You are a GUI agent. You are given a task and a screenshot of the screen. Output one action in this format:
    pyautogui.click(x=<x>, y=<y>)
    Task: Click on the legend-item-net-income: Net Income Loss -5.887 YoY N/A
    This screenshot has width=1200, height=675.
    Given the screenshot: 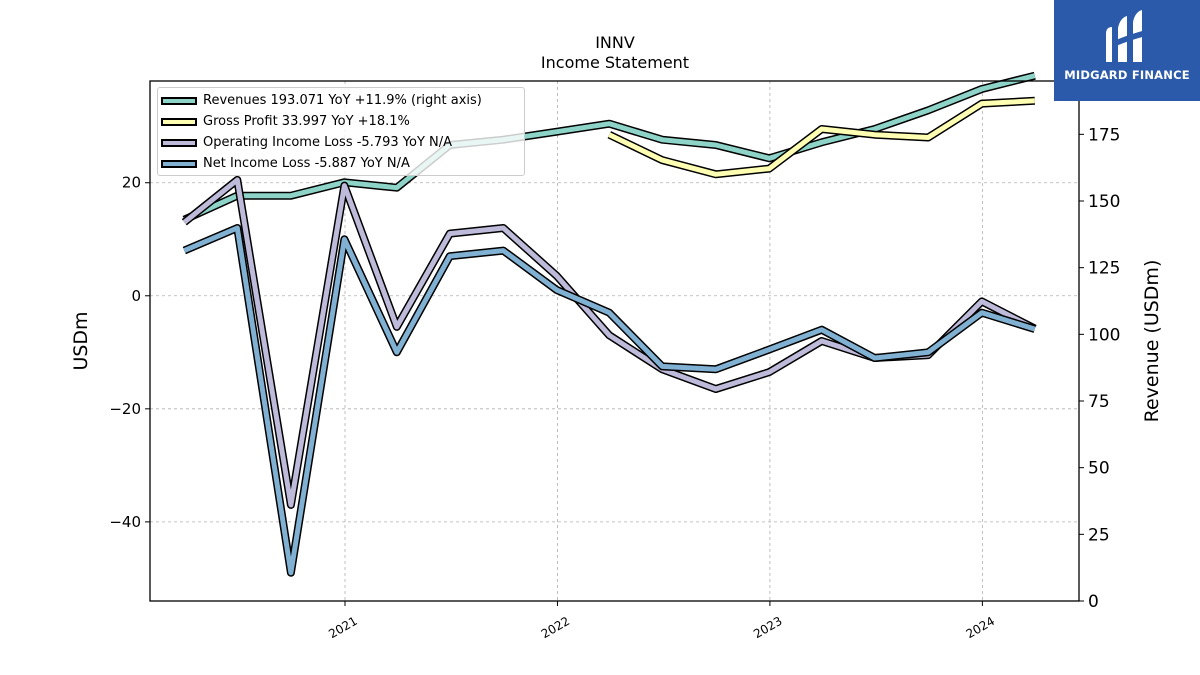 What is the action you would take?
    pyautogui.click(x=341, y=164)
    